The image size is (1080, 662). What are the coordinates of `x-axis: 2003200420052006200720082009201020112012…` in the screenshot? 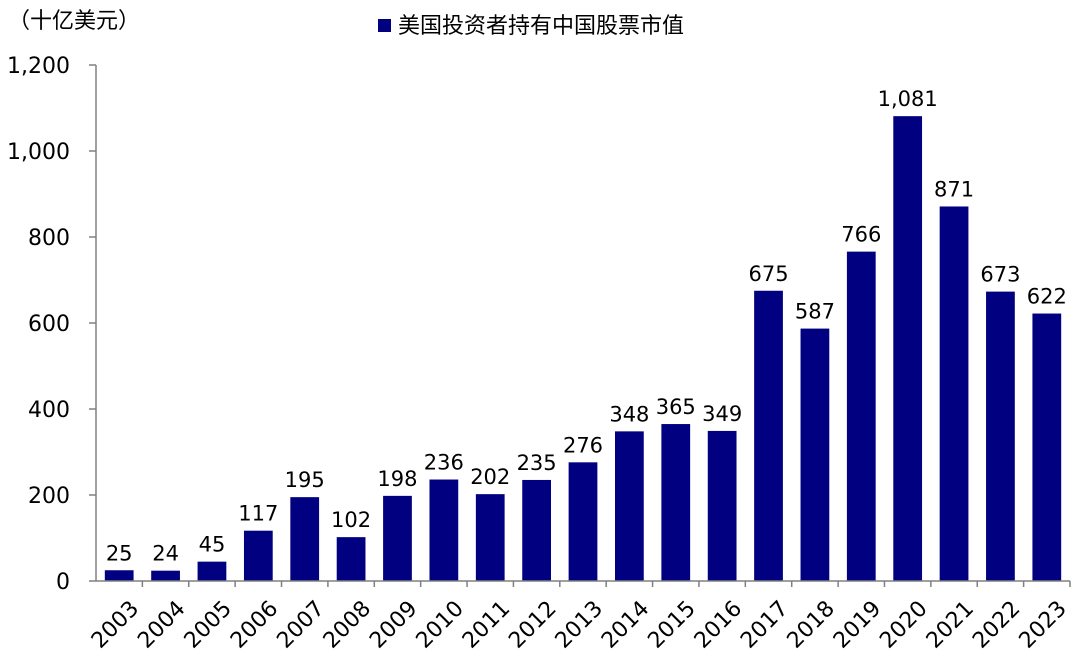 It's located at (579, 617).